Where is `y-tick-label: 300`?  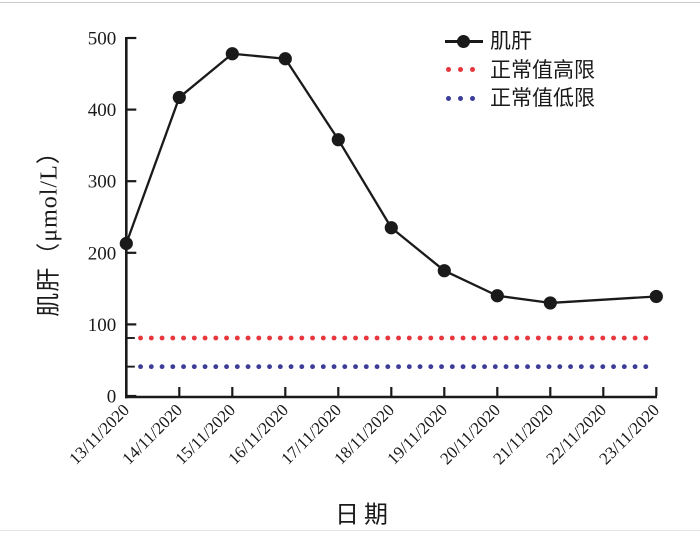 y-tick-label: 300 is located at coordinates (102, 182).